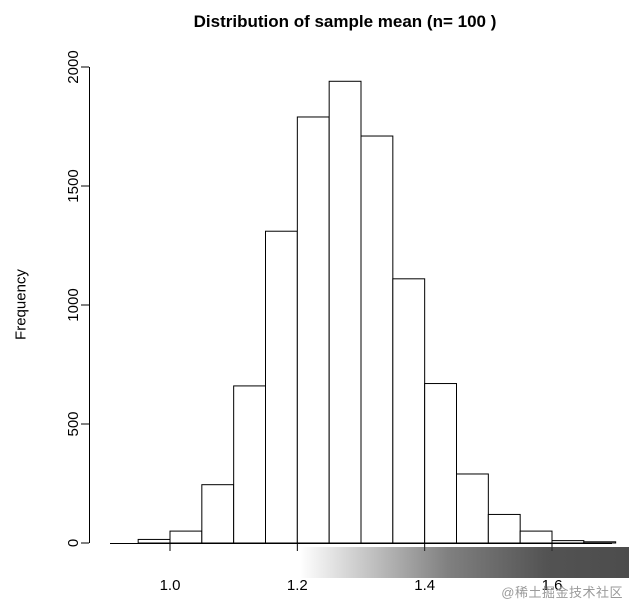 The width and height of the screenshot is (629, 608). I want to click on x-tick-label: 1.2, so click(297, 585).